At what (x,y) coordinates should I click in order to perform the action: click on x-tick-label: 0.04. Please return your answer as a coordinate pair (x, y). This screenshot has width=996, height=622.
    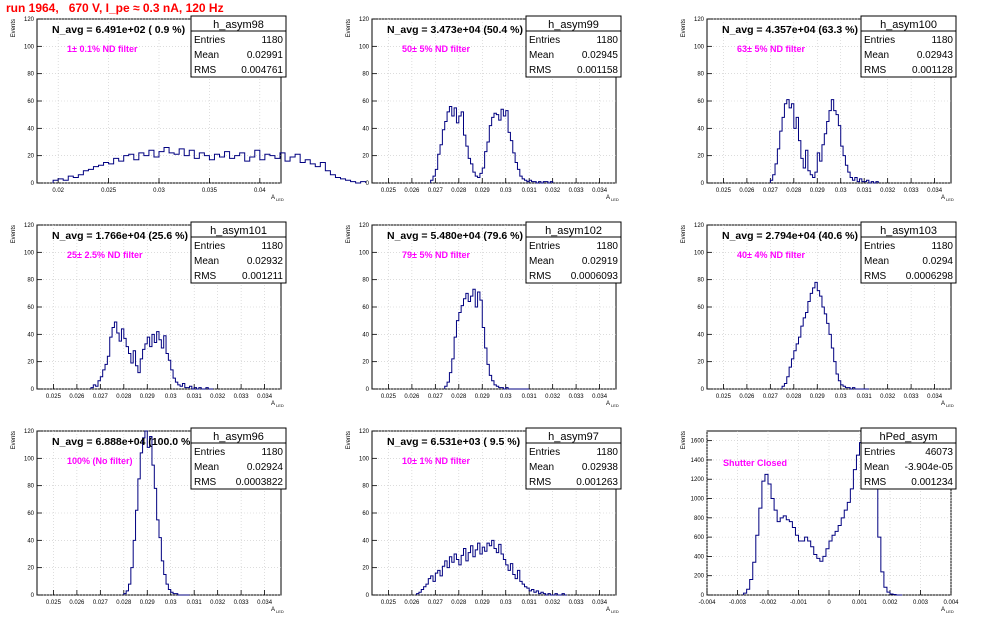
    Looking at the image, I should click on (260, 191).